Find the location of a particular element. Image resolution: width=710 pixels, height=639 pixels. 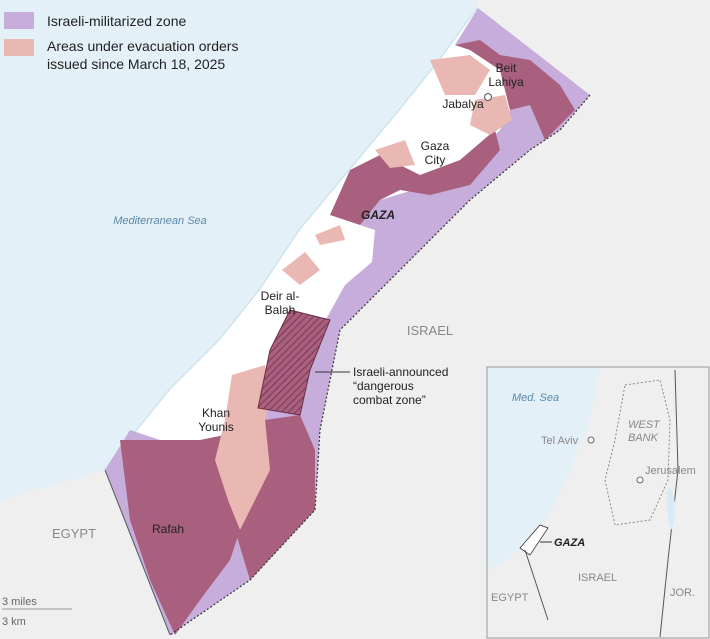

place-label: GAZA is located at coordinates (378, 215).